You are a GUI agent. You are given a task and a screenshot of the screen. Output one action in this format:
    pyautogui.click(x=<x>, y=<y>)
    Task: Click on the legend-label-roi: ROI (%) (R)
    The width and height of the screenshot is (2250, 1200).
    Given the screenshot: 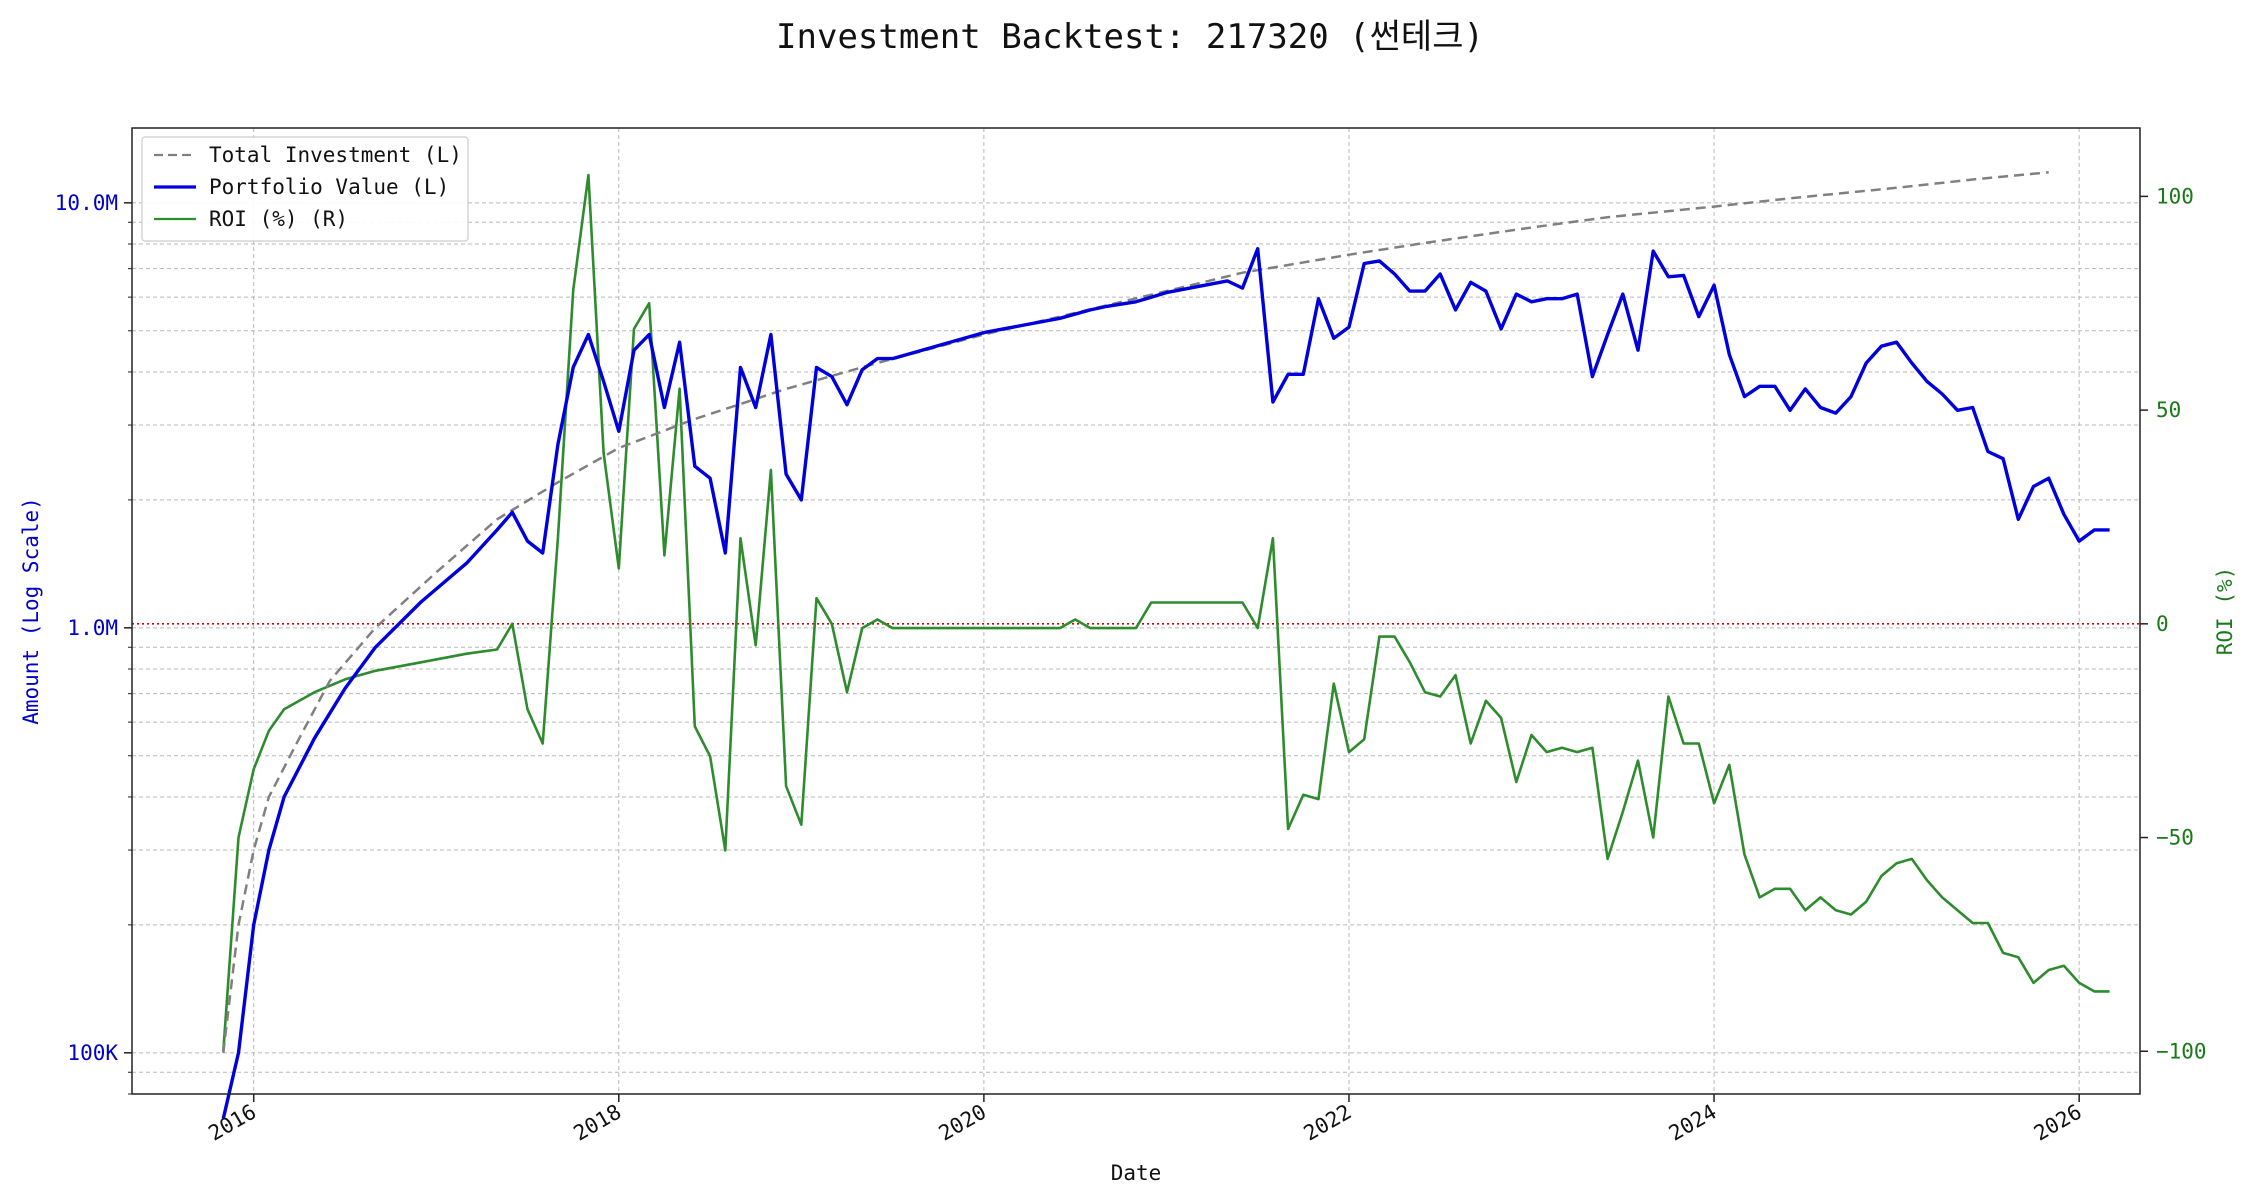 What is the action you would take?
    pyautogui.click(x=278, y=219)
    